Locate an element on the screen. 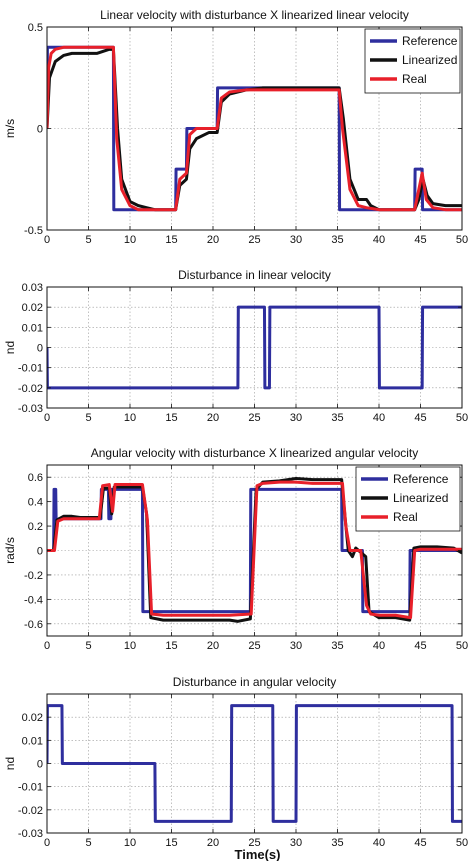  y-axis-label: rad/s is located at coordinates (10, 550).